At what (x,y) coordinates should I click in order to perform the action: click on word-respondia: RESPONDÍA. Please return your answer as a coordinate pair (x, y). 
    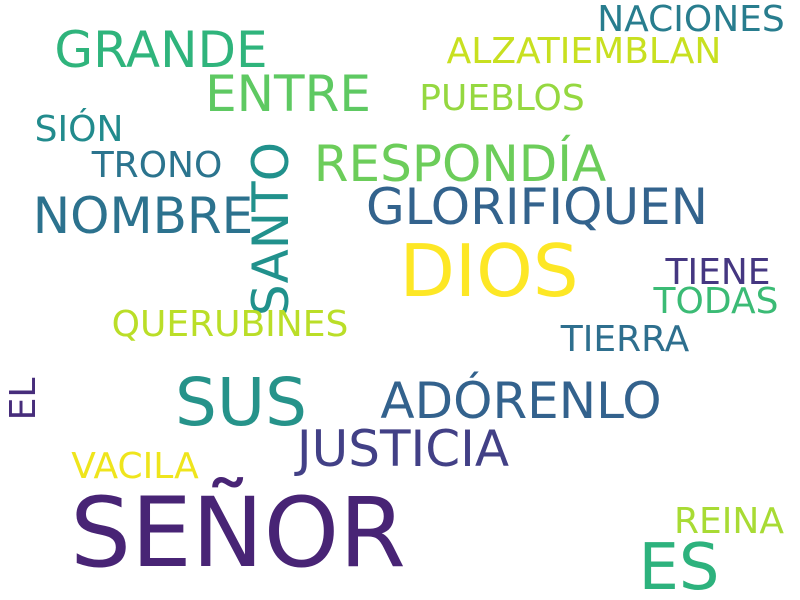
    Looking at the image, I should click on (460, 164).